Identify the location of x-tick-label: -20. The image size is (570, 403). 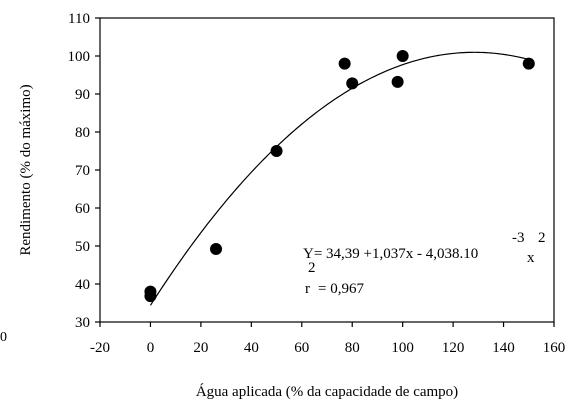
(100, 348).